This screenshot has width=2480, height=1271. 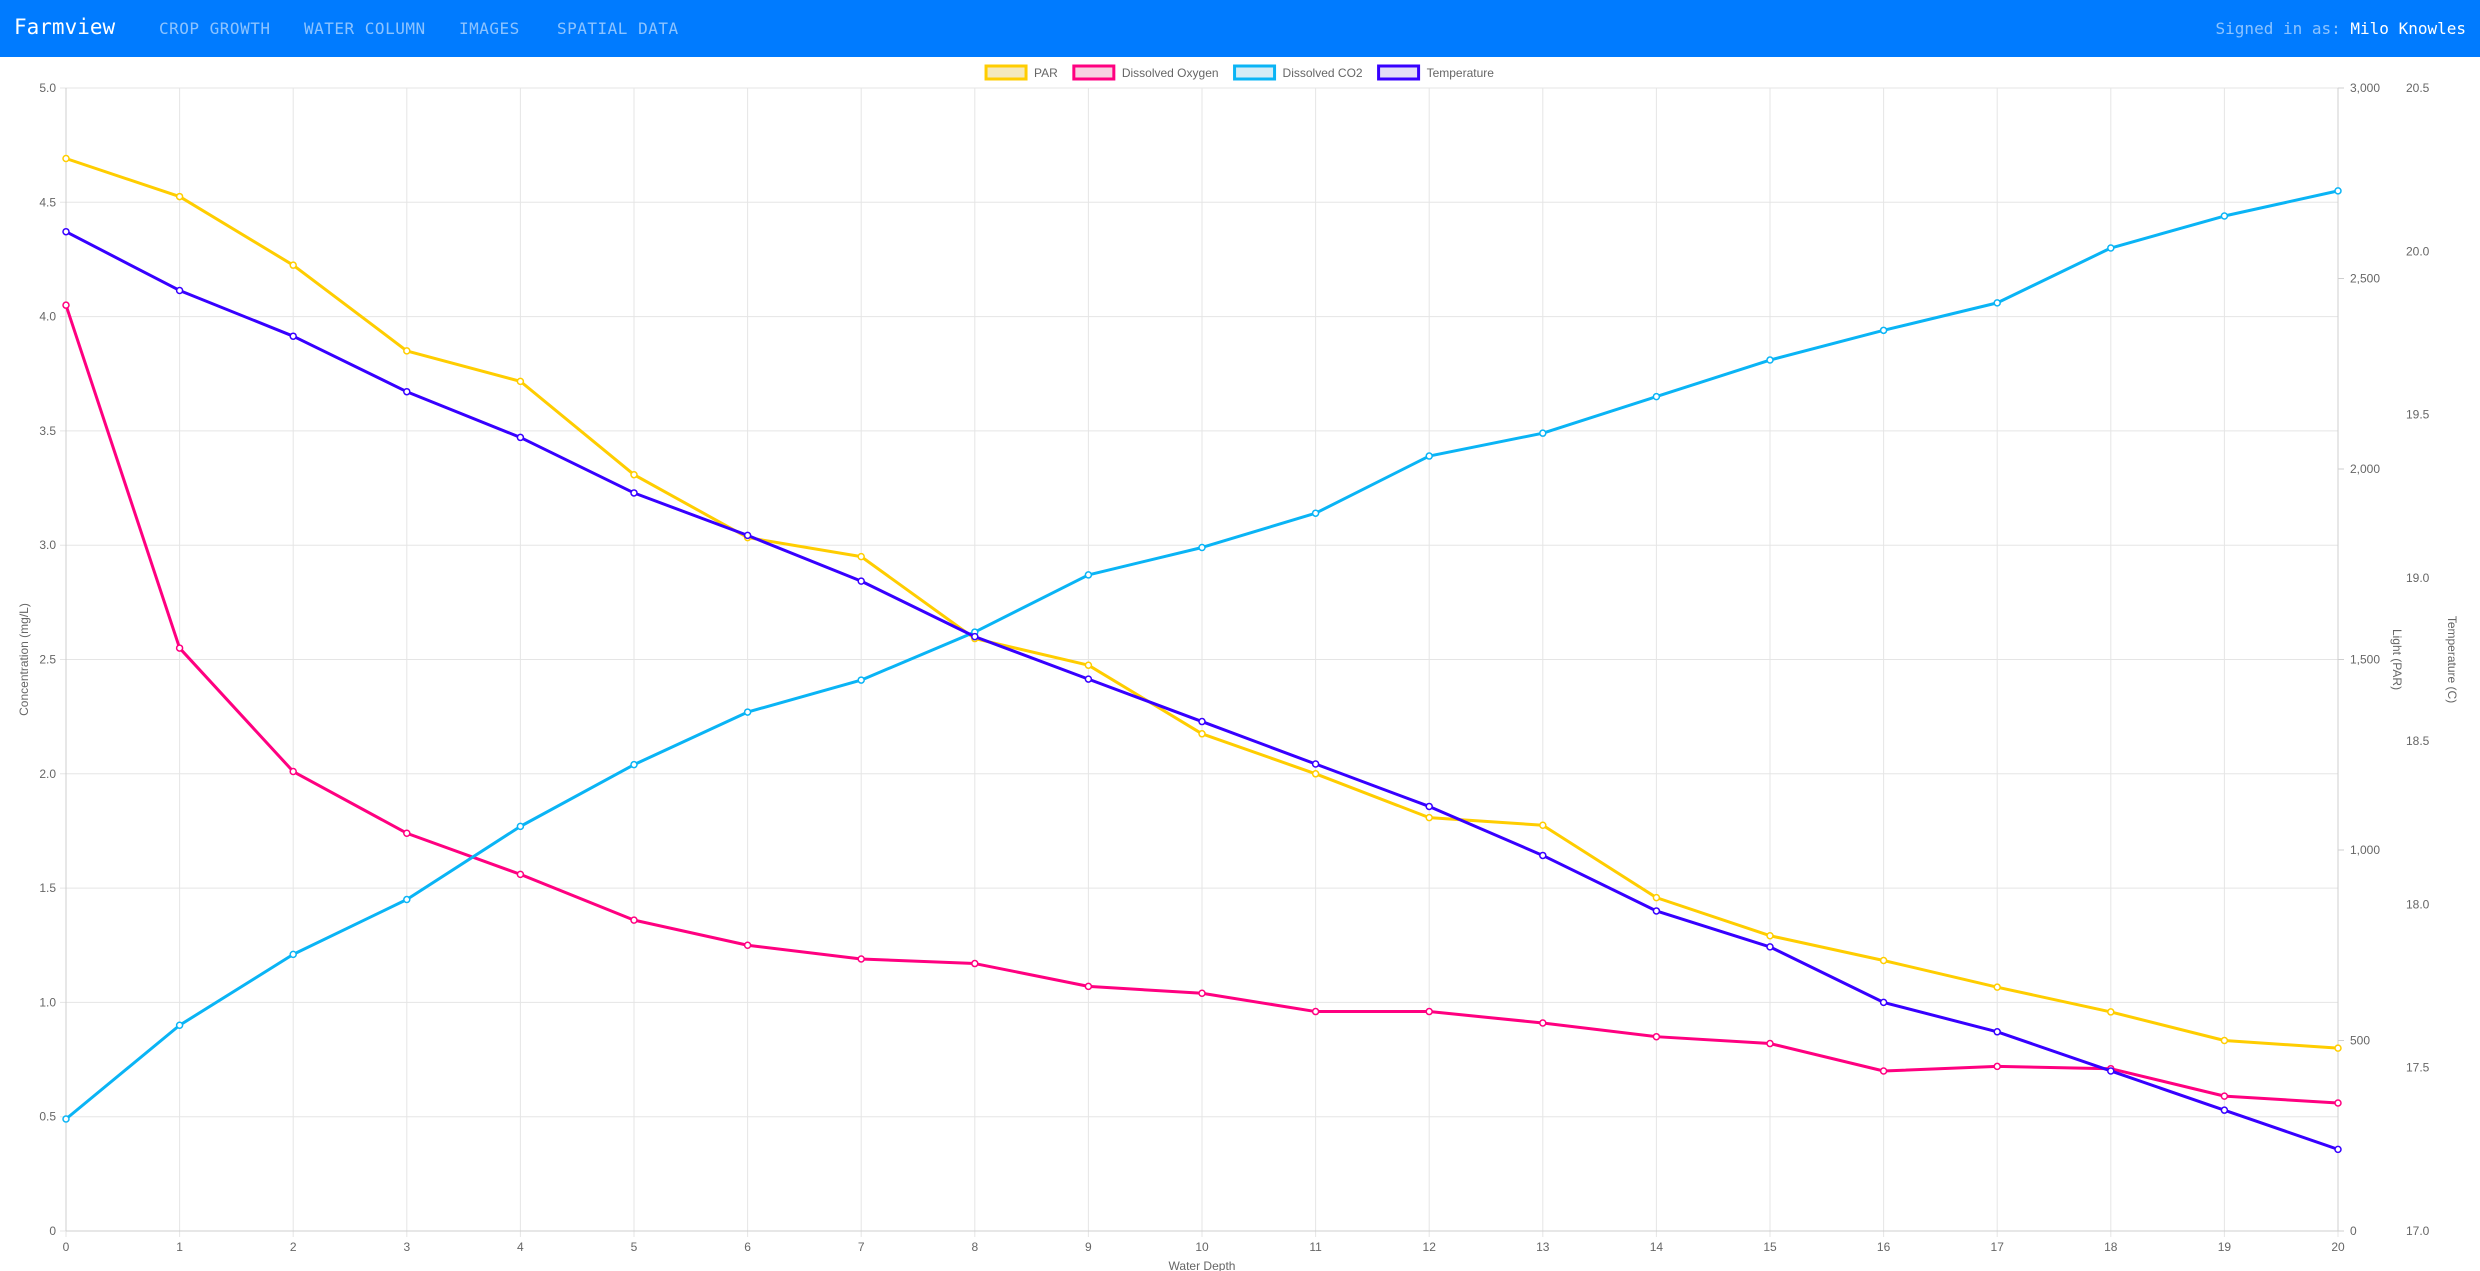 What do you see at coordinates (293, 1247) in the screenshot?
I see `x-tick-label: 2` at bounding box center [293, 1247].